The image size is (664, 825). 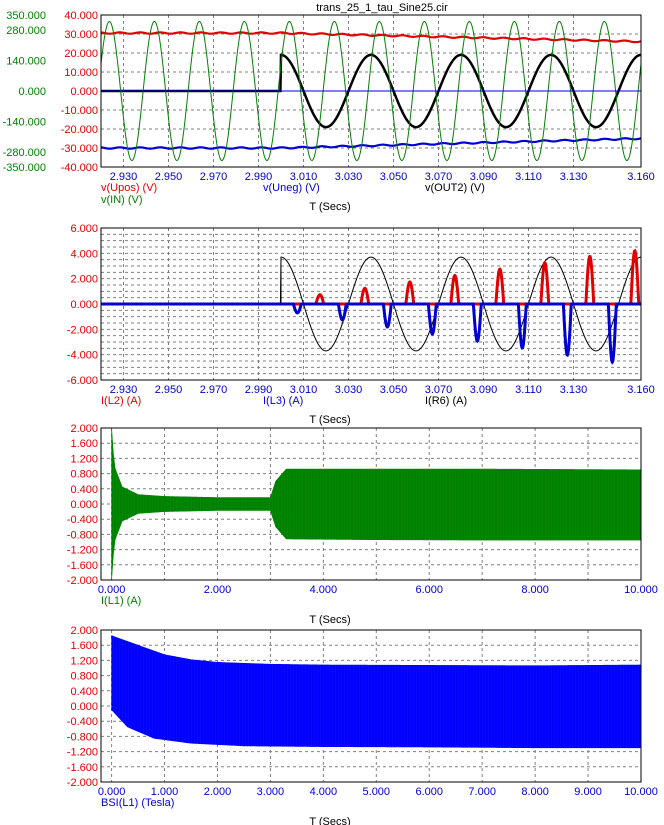 I want to click on legend-entry: I(L3) (A), so click(x=283, y=401).